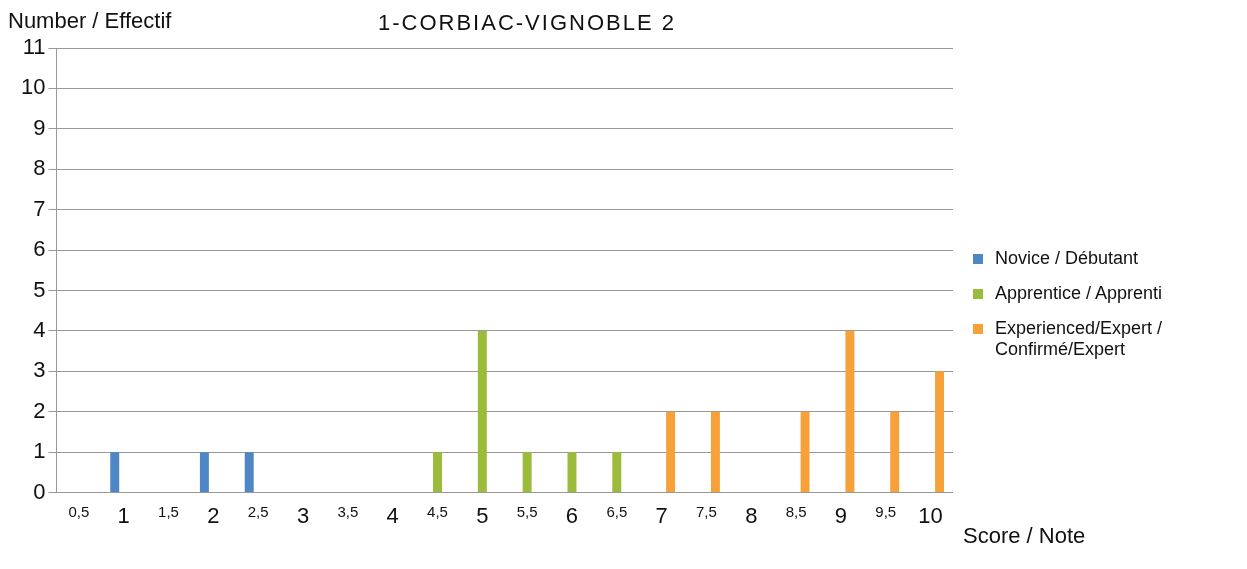 The image size is (1247, 569). I want to click on y-tick-label: 5, so click(39, 289).